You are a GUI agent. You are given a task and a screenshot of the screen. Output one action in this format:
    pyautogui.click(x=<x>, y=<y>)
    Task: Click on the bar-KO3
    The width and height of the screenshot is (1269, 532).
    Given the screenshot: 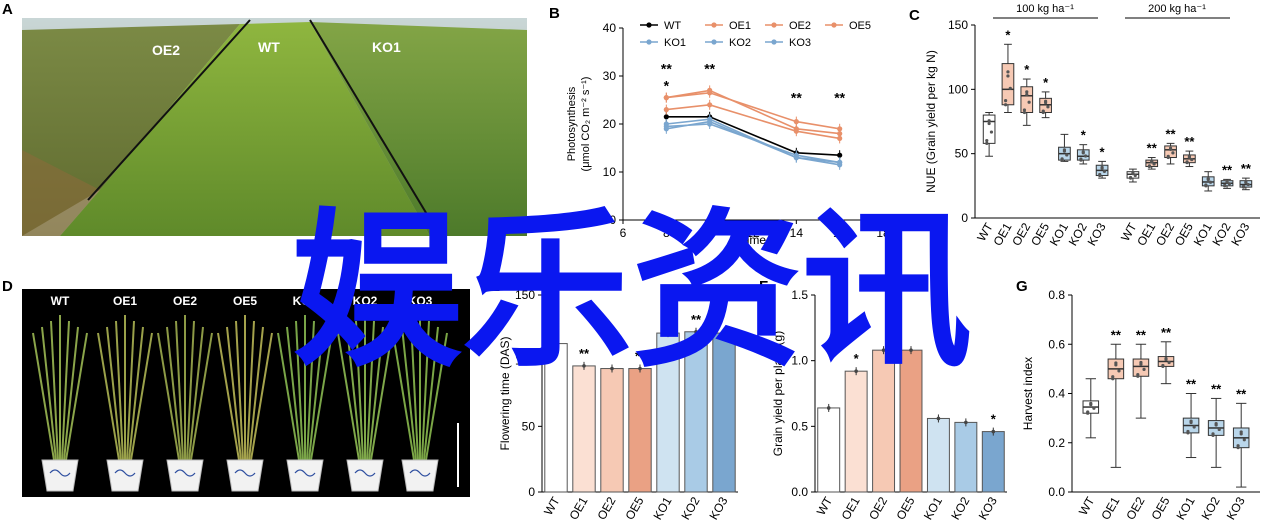 What is the action you would take?
    pyautogui.click(x=993, y=462)
    